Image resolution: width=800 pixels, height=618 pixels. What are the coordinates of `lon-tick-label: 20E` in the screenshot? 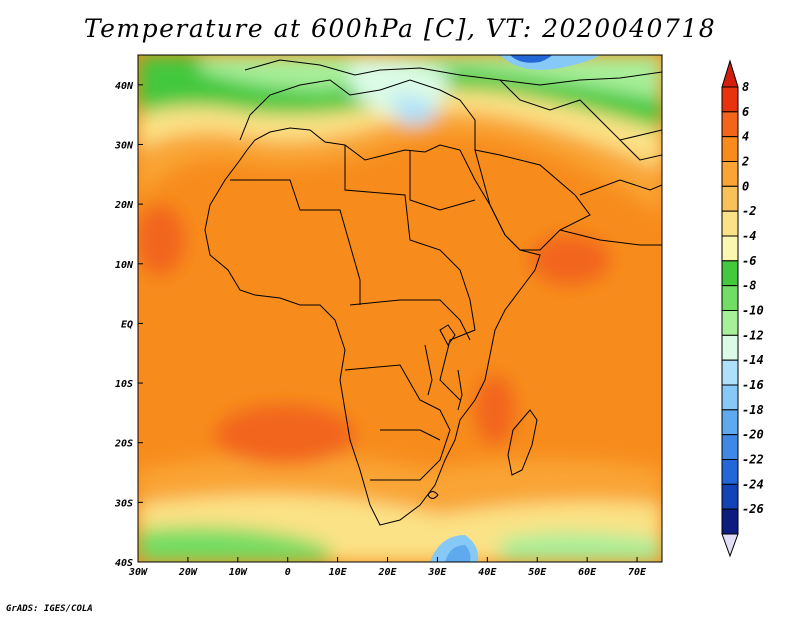 It's located at (387, 572).